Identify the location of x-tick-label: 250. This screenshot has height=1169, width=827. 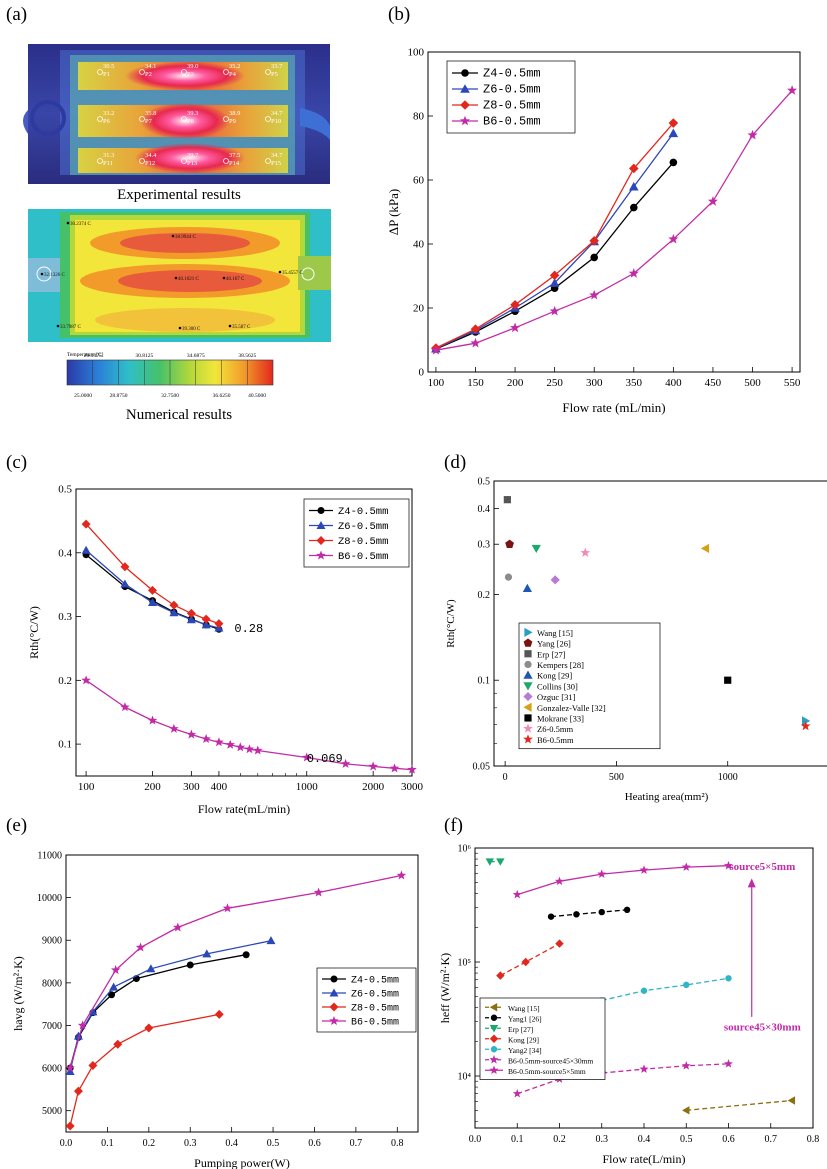
(554, 383).